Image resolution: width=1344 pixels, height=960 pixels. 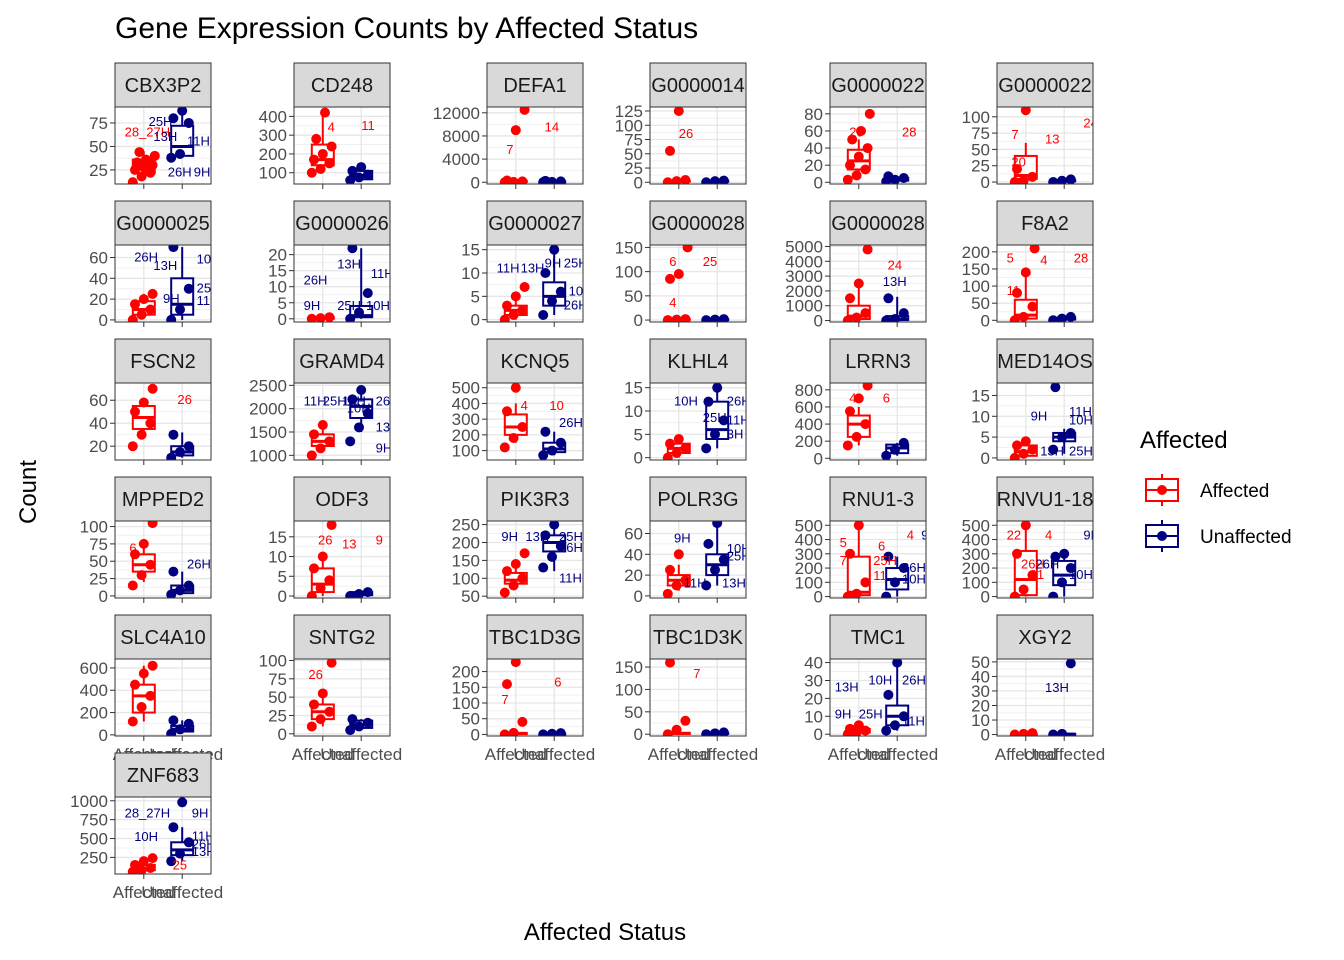 I want to click on strip-label: RNVU1-18, so click(x=1045, y=500).